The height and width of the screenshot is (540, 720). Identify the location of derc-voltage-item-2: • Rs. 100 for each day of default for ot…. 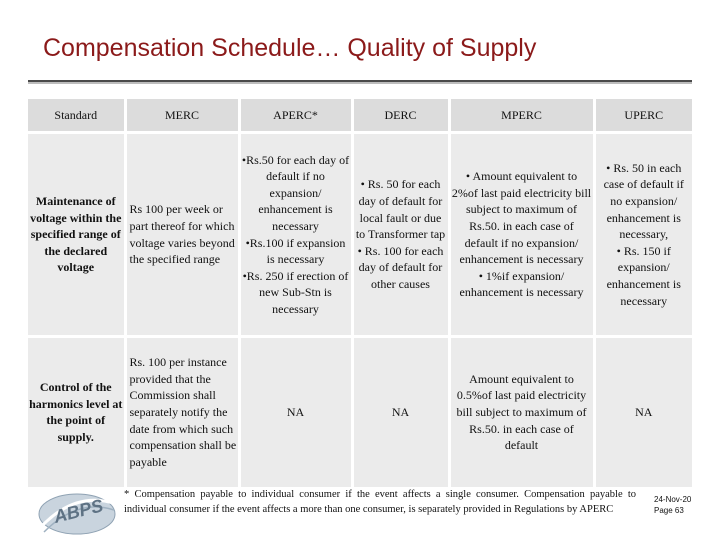
(400, 267).